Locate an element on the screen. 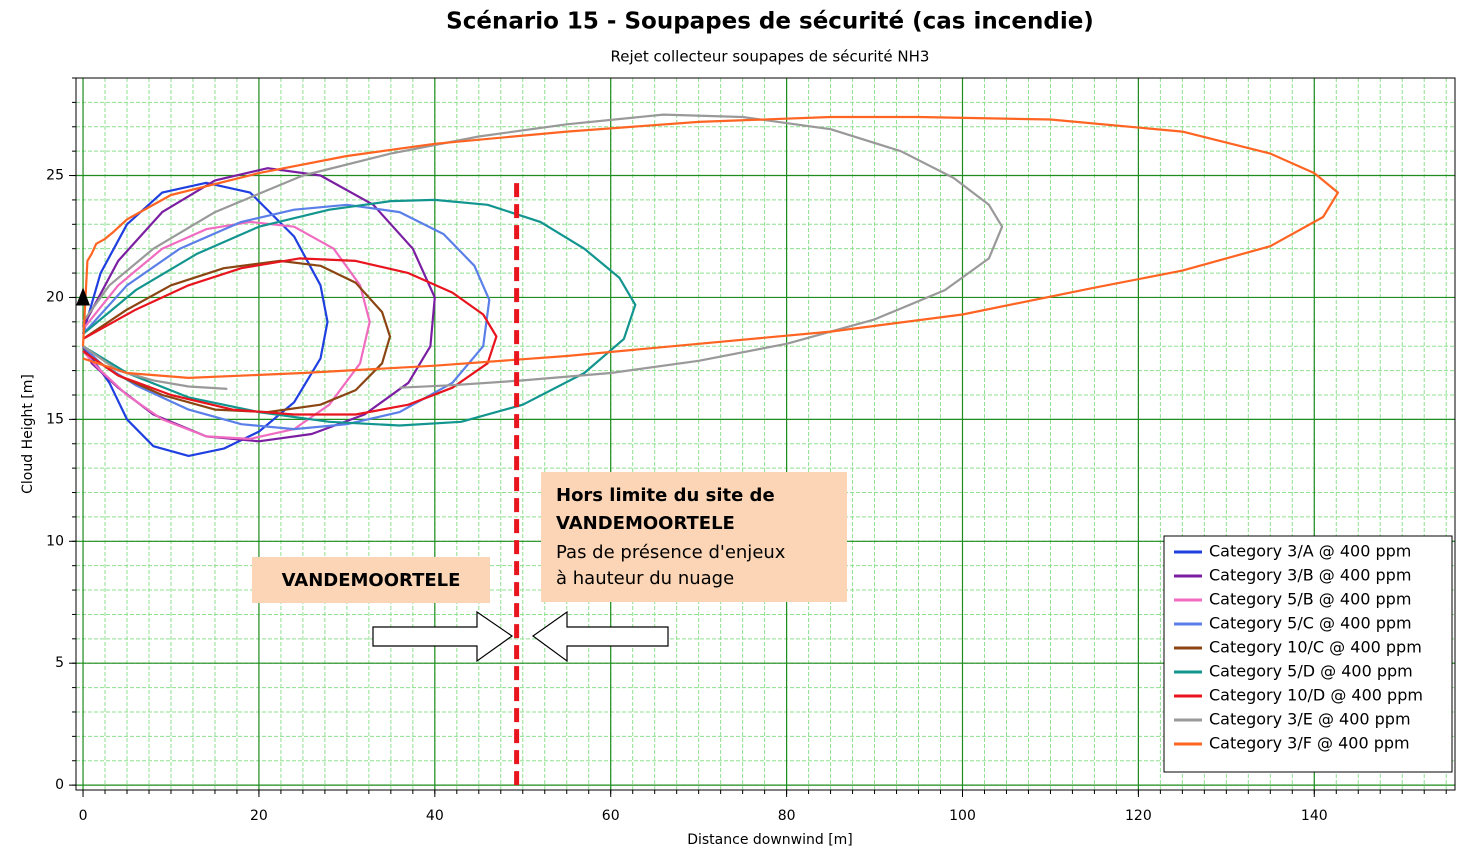  legend-label: Category 10/D @ 400 ppm is located at coordinates (1316, 695).